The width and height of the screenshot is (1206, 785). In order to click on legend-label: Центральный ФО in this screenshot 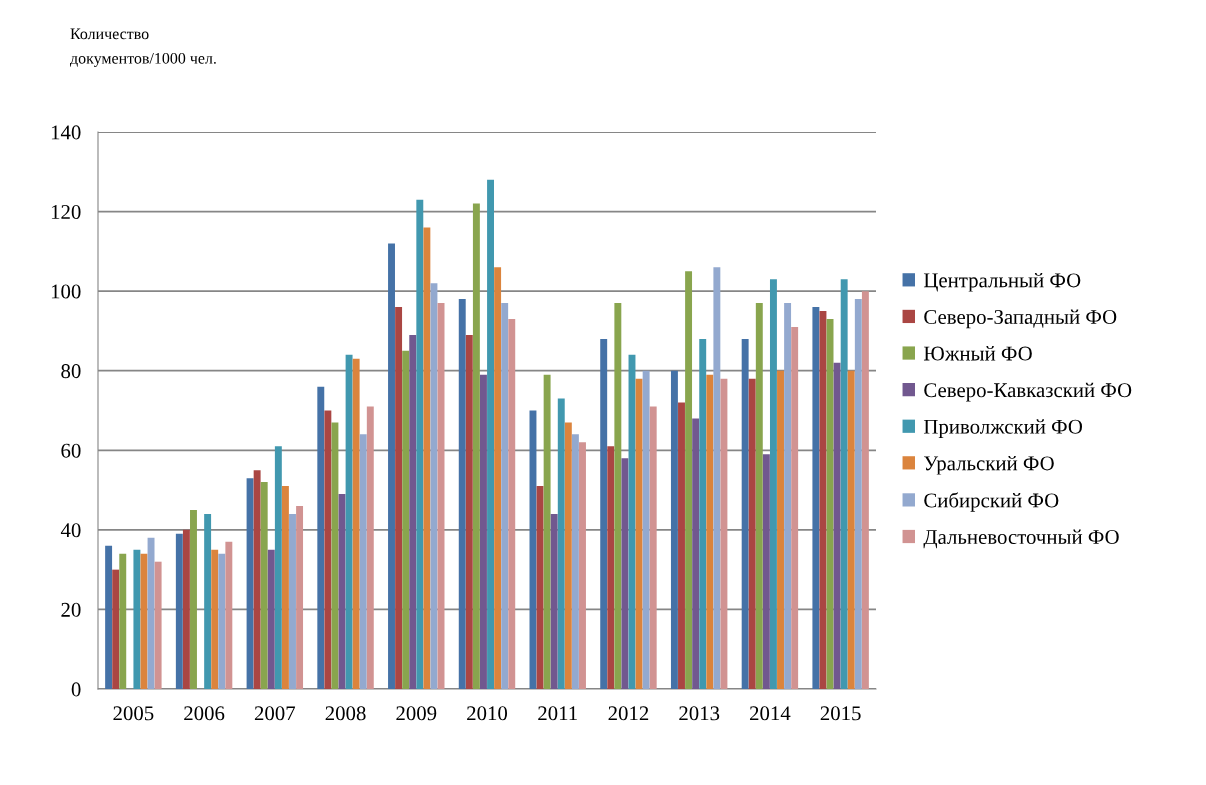, I will do `click(1002, 282)`.